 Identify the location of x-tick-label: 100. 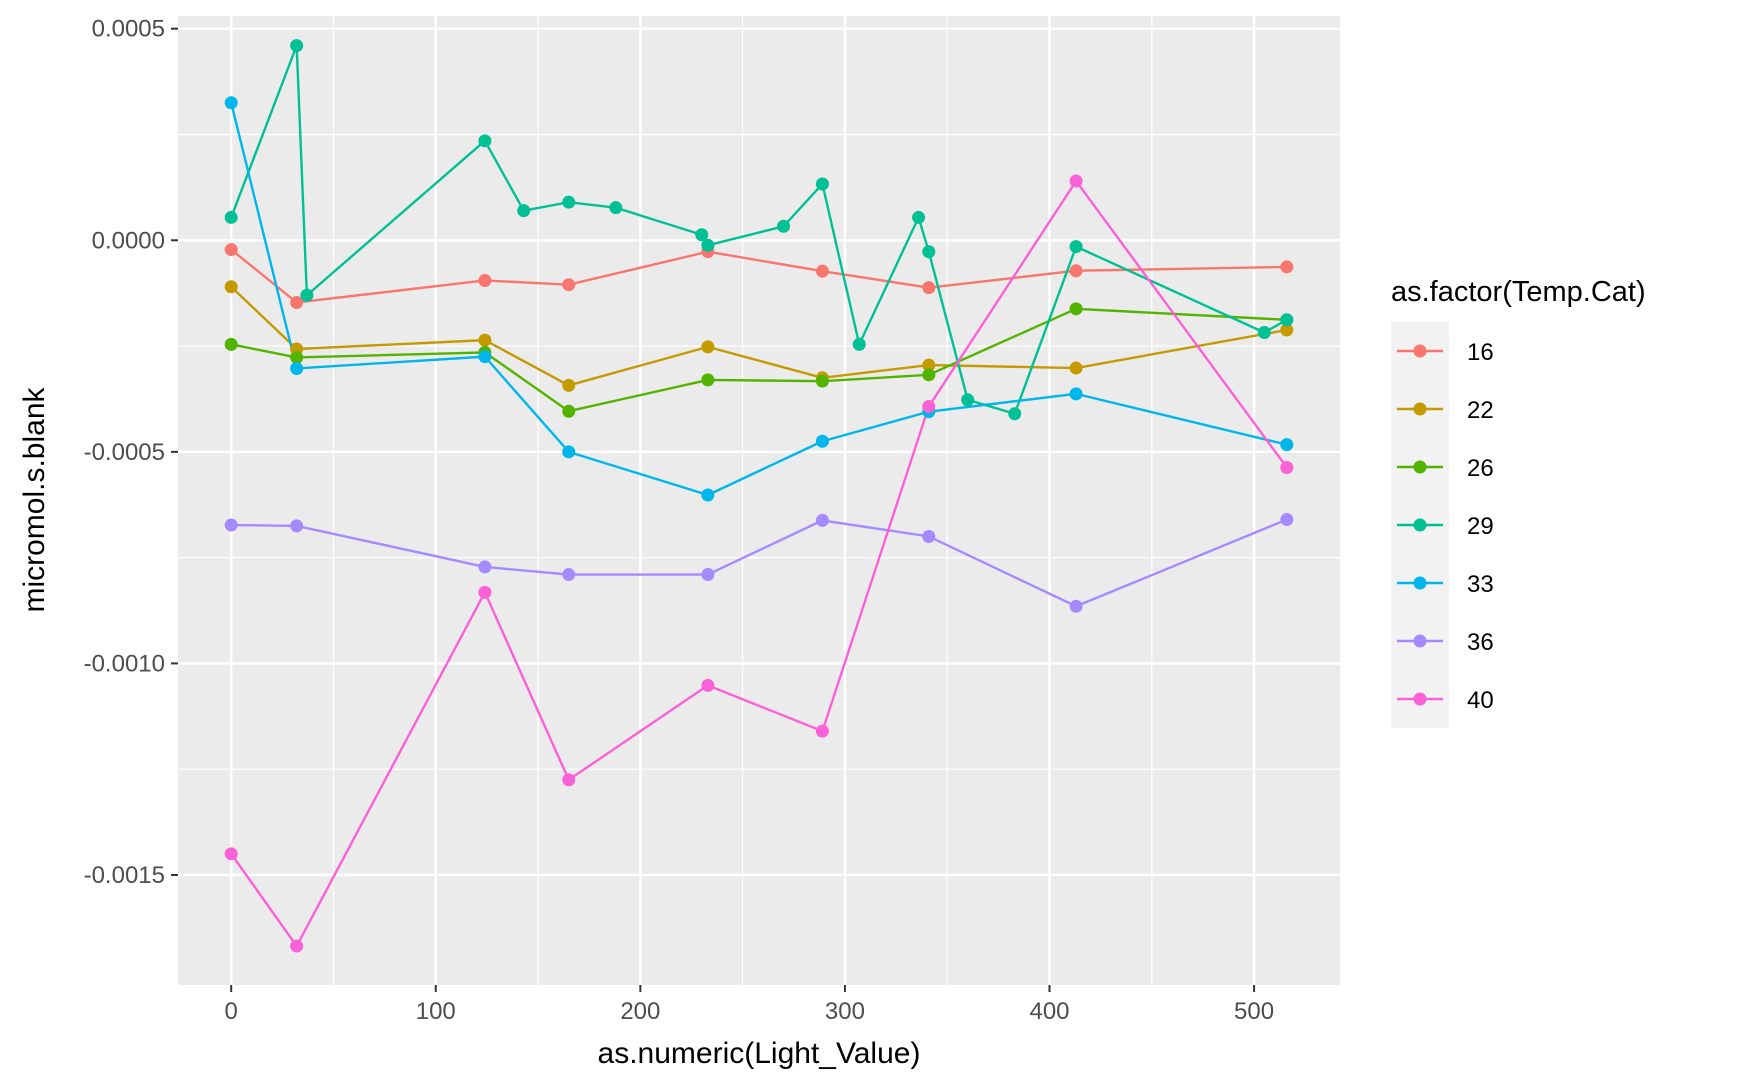
(436, 1011).